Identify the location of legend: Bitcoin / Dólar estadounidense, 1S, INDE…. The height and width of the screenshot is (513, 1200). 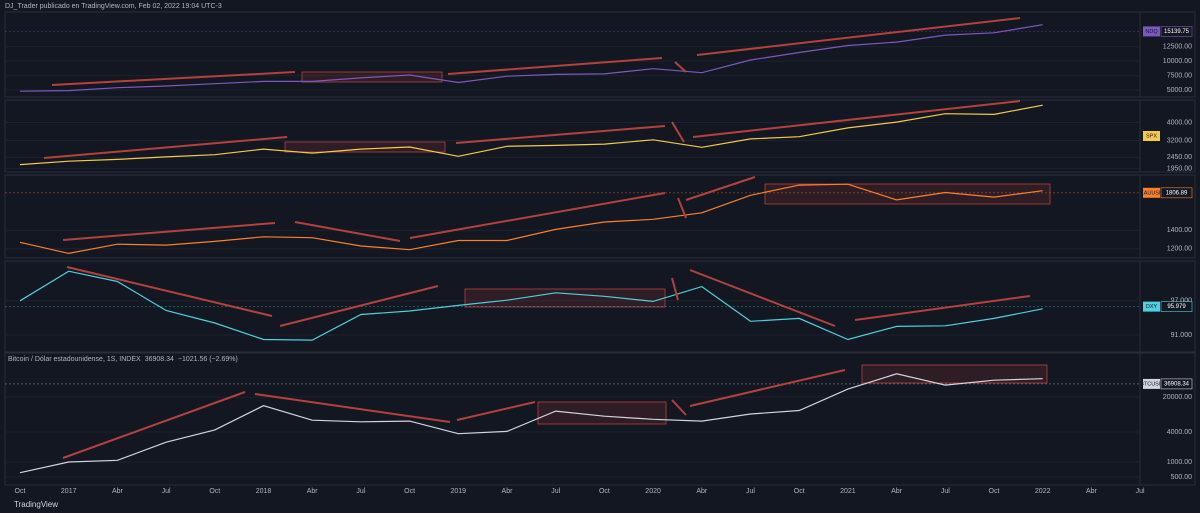
(123, 359).